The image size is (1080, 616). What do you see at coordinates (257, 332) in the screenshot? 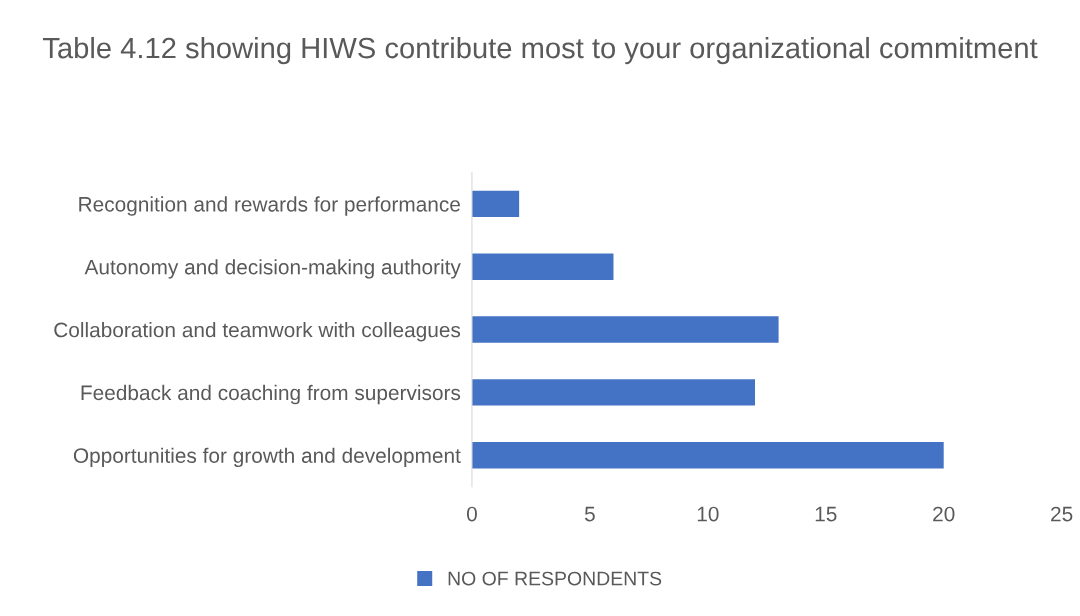
I see `y-tick-label: Collaboration and teamwork with colleagues` at bounding box center [257, 332].